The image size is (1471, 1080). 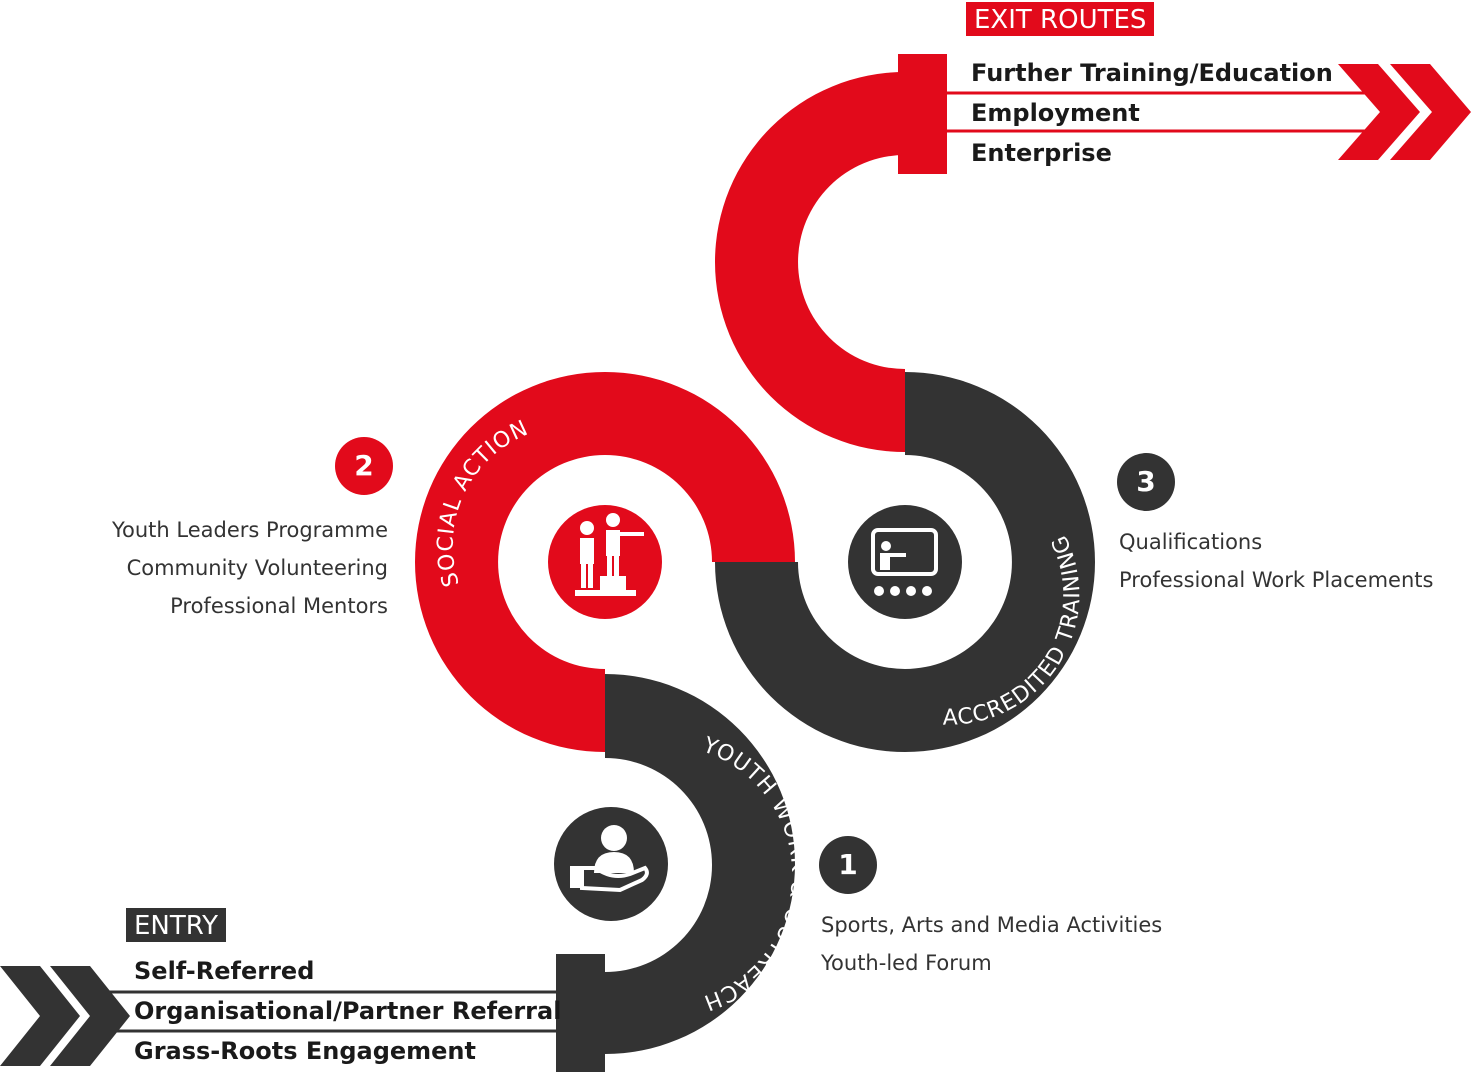 What do you see at coordinates (906, 963) in the screenshot?
I see `list-item: Youth-led Forum` at bounding box center [906, 963].